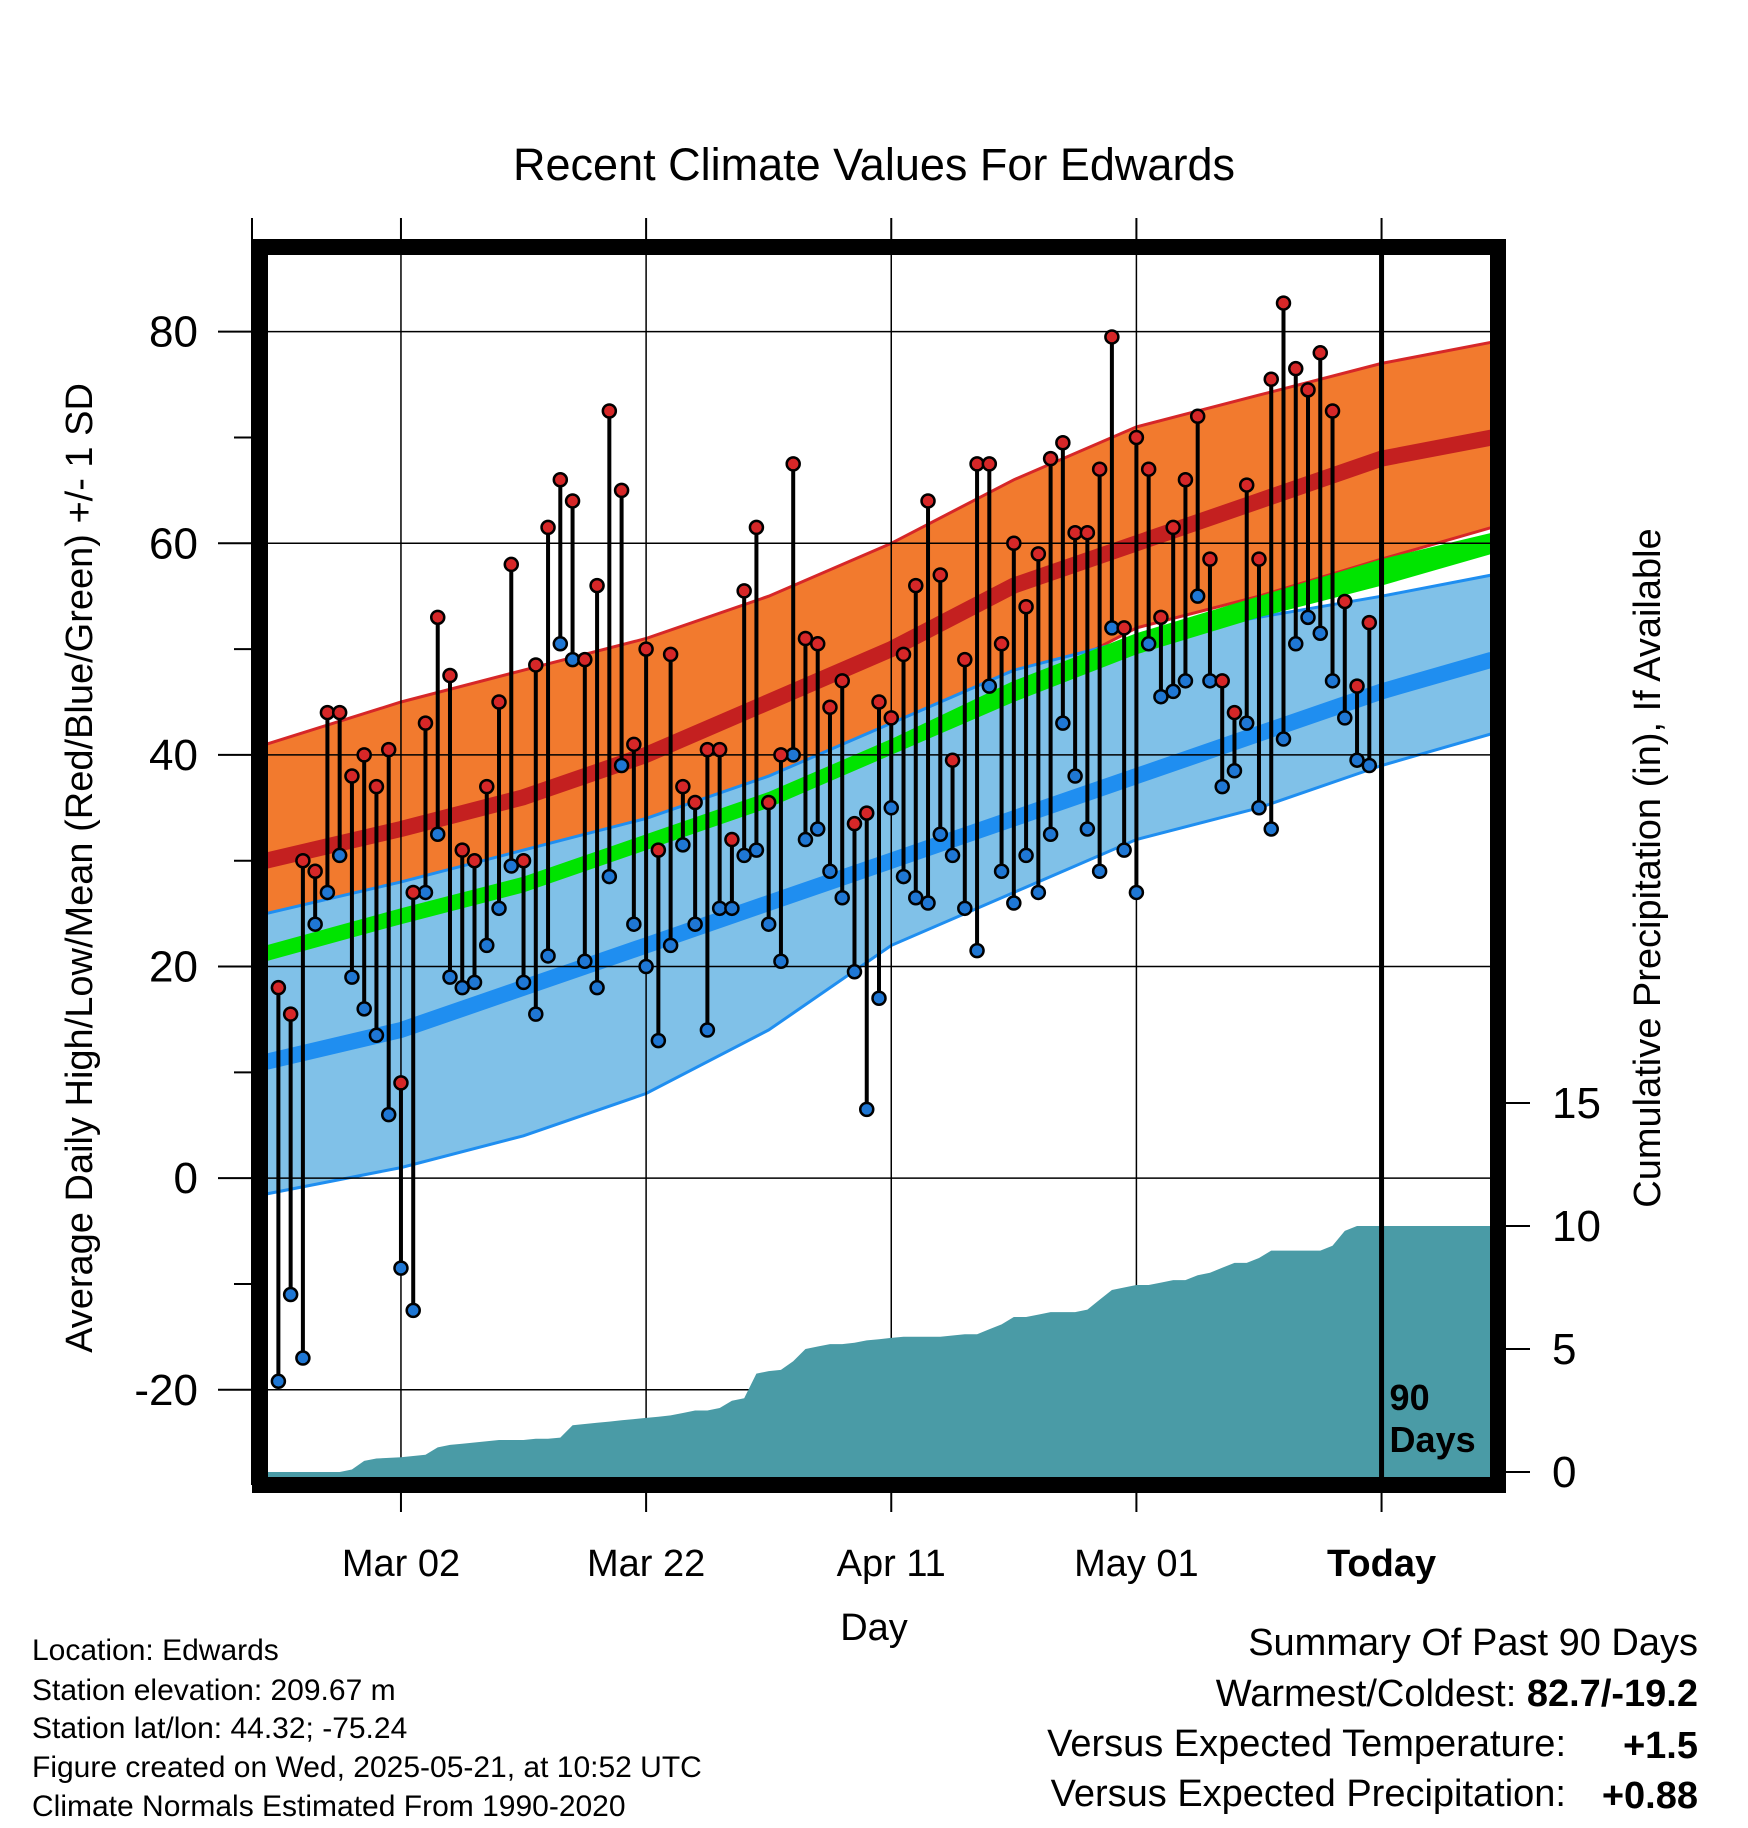 The image size is (1748, 1828). Describe the element at coordinates (1564, 1472) in the screenshot. I see `y2-tick-label: 0` at that location.